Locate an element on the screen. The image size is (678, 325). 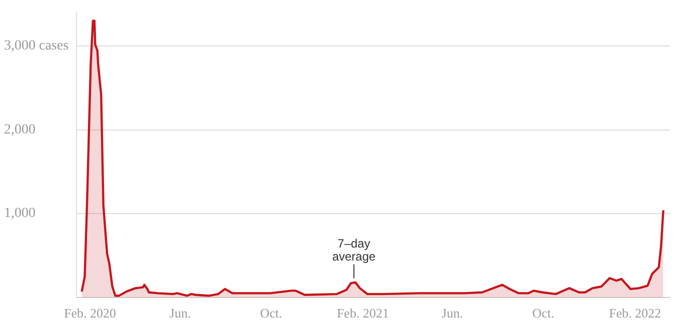
annotation: 7–day average is located at coordinates (354, 250).